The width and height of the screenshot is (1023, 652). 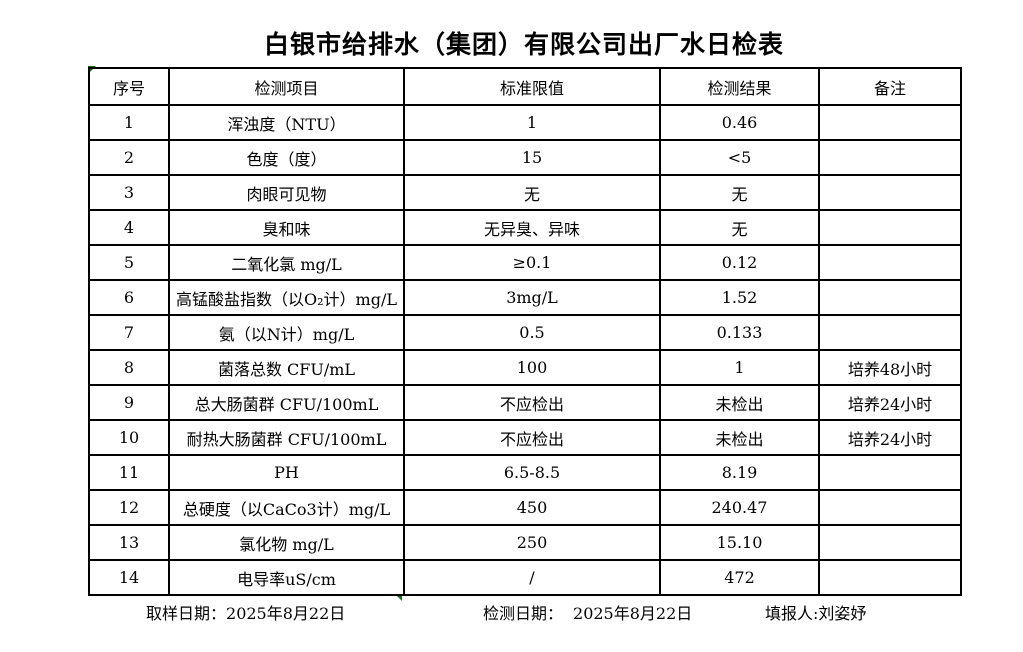 I want to click on cell-no: 4, so click(x=129, y=227).